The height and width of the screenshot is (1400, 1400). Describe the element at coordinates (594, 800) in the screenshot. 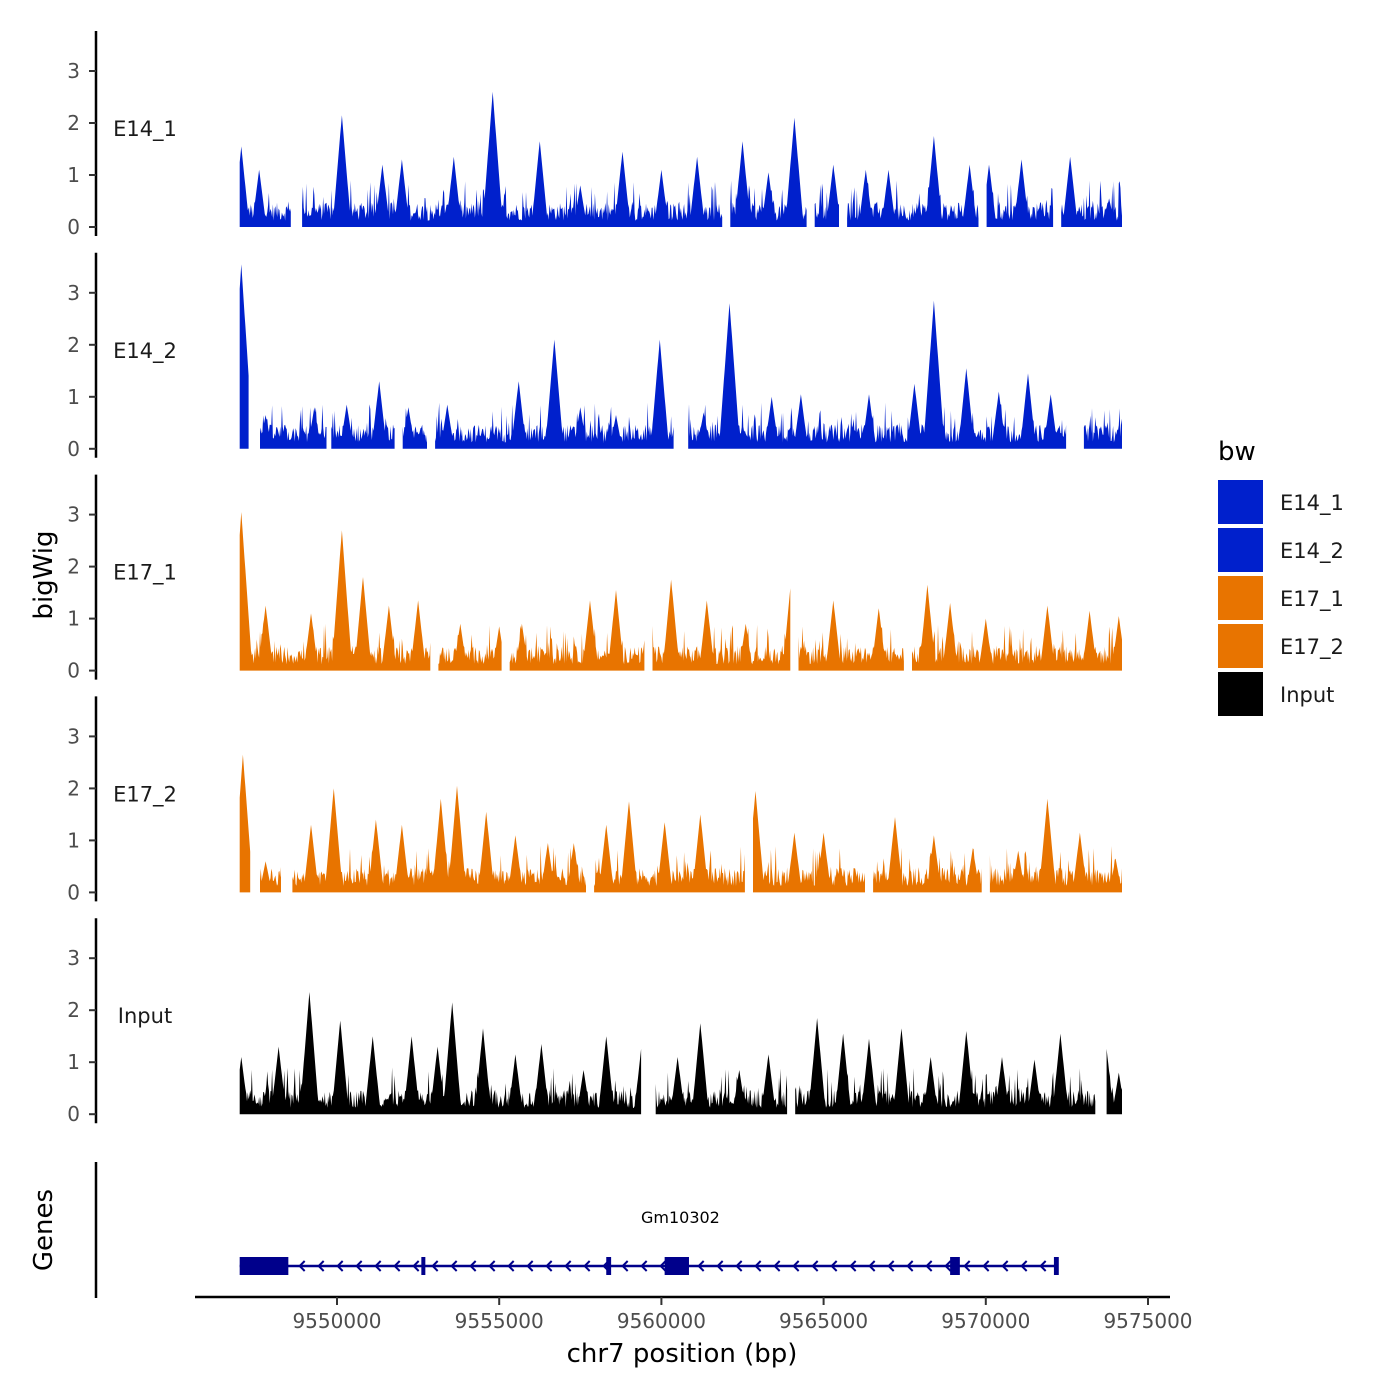

I see `track-E17_2: 0 1 2 3 E17_2` at that location.